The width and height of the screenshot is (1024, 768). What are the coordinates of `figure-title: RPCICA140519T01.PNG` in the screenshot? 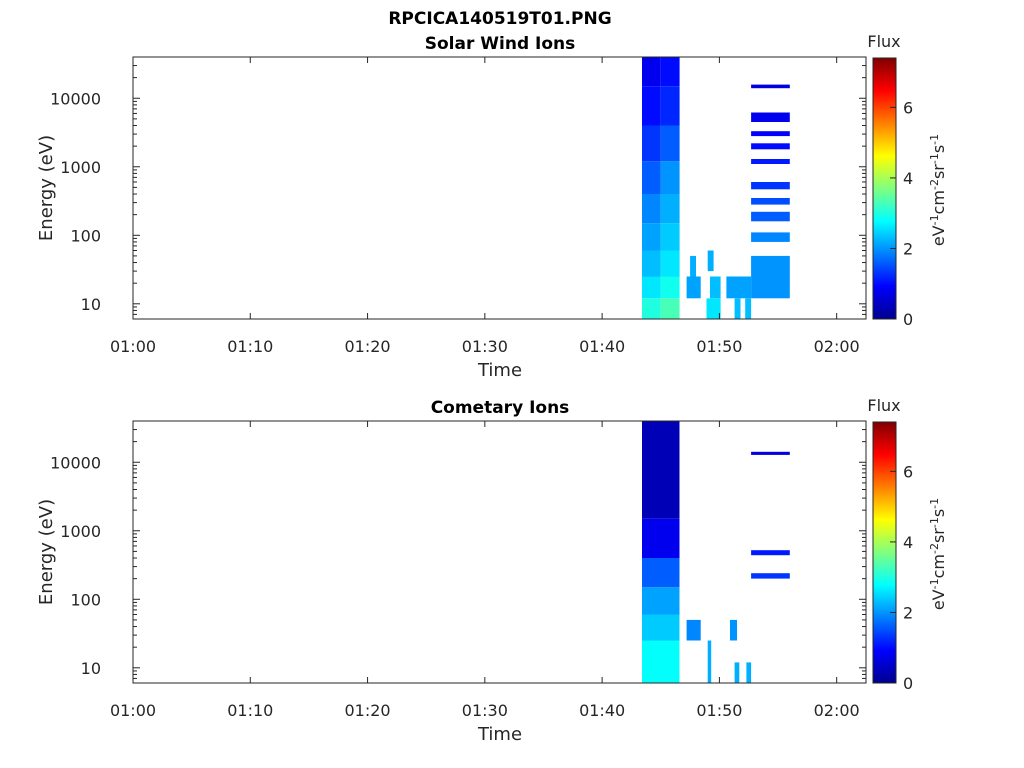 It's located at (499, 19).